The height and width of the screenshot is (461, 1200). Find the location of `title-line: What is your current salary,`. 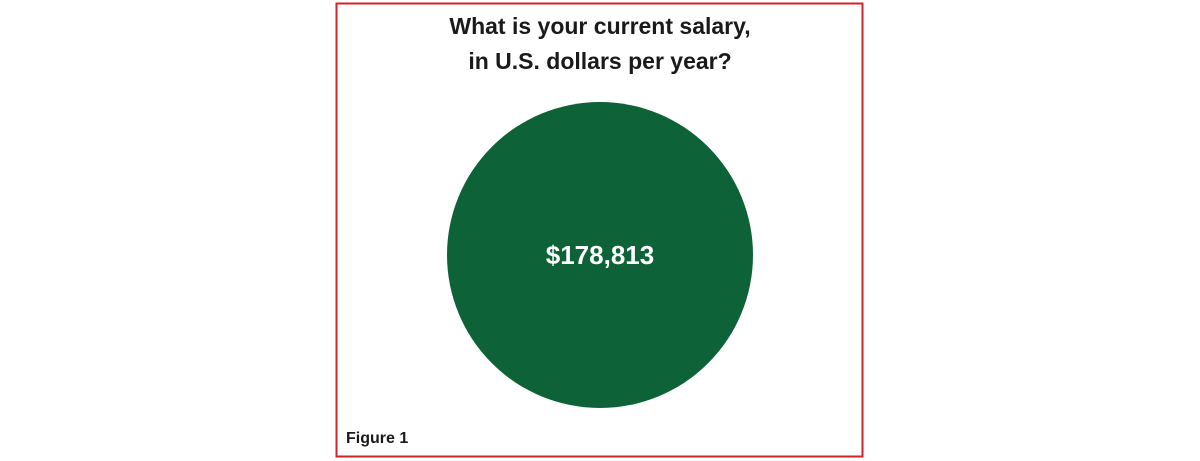

title-line: What is your current salary, is located at coordinates (599, 26).